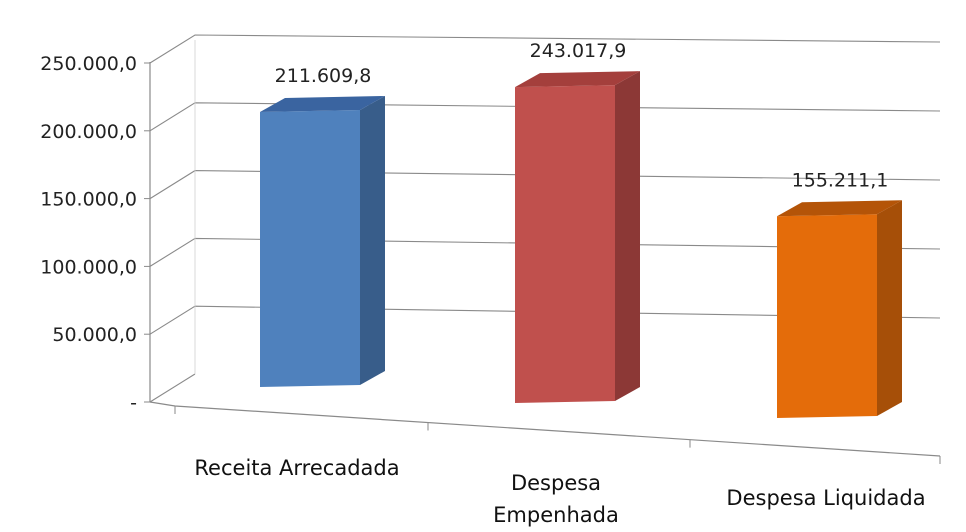 This screenshot has width=966, height=532. What do you see at coordinates (323, 76) in the screenshot?
I see `data-label: 211.609,8` at bounding box center [323, 76].